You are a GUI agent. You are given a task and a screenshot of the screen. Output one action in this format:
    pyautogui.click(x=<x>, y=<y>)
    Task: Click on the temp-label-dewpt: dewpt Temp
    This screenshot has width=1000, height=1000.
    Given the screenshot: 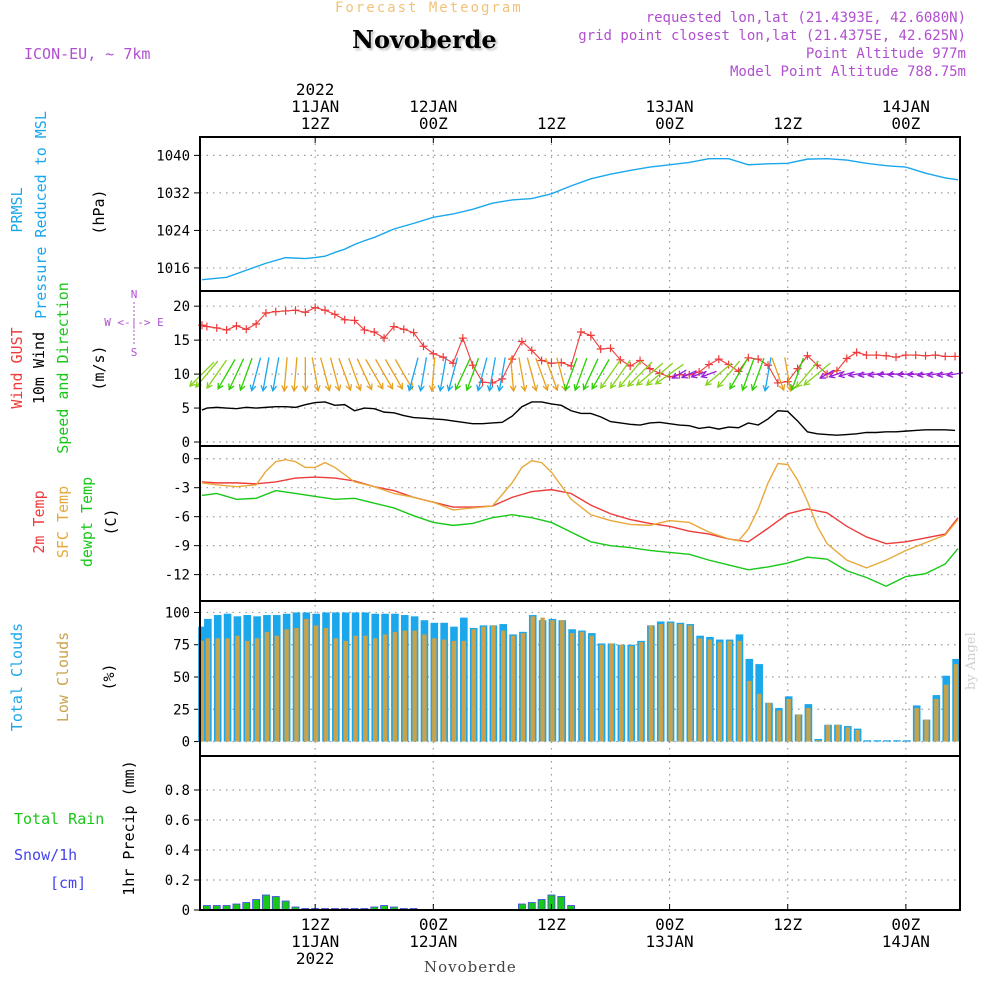 What is the action you would take?
    pyautogui.click(x=87, y=522)
    